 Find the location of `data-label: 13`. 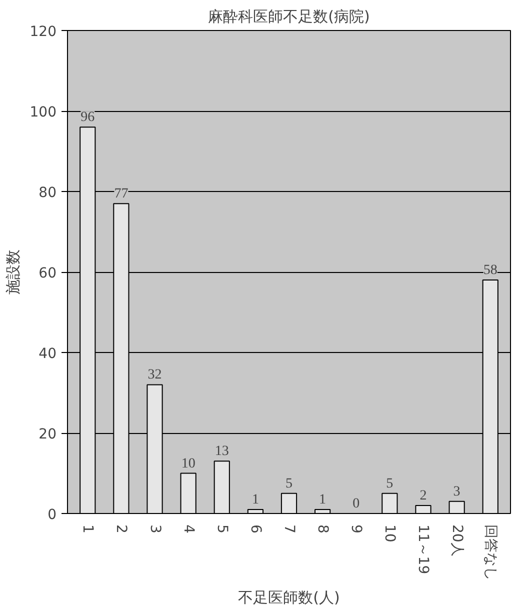

data-label: 13 is located at coordinates (221, 452).